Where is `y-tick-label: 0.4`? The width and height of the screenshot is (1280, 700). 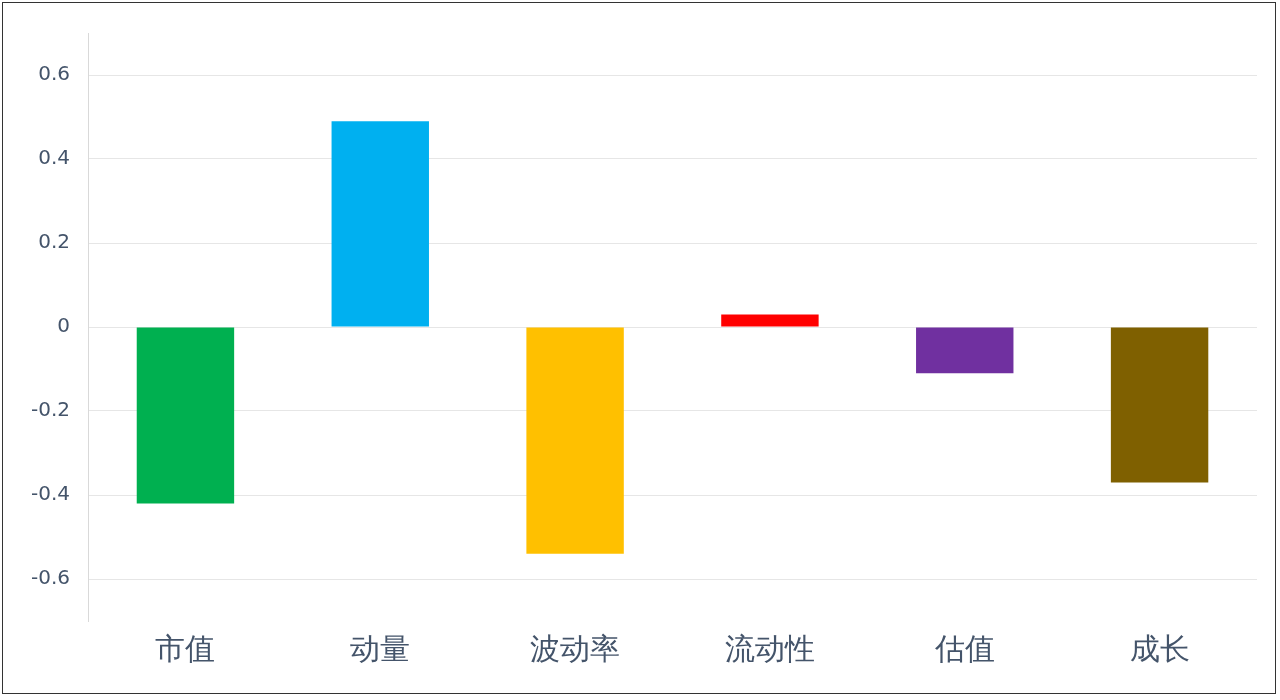 y-tick-label: 0.4 is located at coordinates (54, 157).